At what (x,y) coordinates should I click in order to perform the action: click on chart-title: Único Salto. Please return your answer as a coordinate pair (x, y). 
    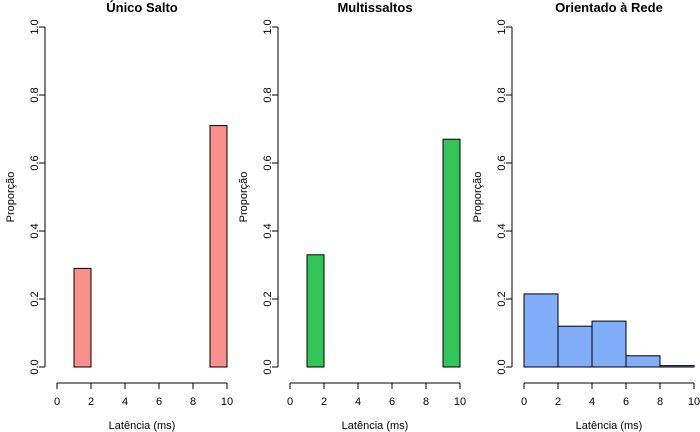
    Looking at the image, I should click on (142, 7).